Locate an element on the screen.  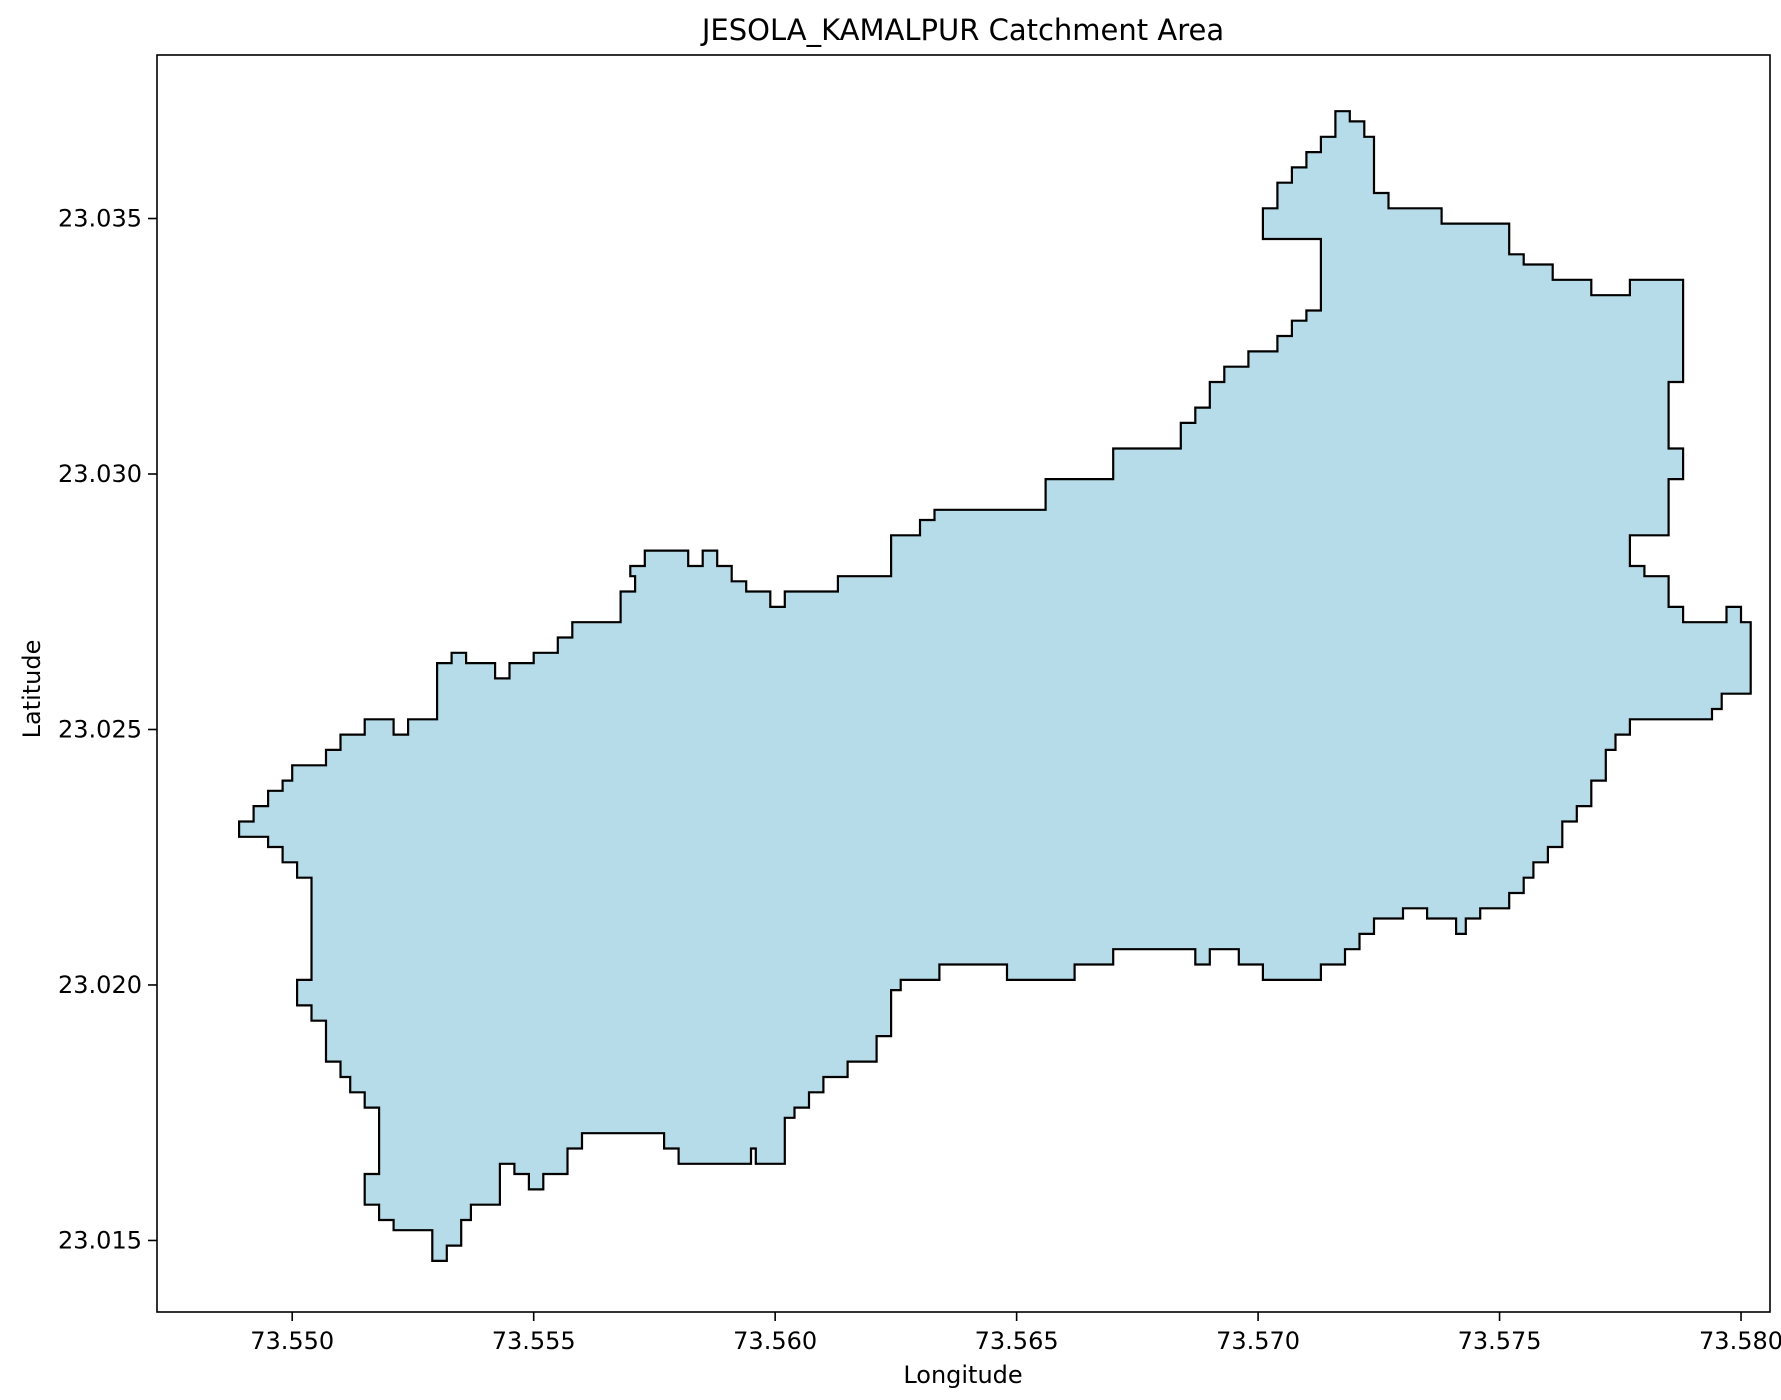
x-tick-label: 73.555 is located at coordinates (534, 1341).